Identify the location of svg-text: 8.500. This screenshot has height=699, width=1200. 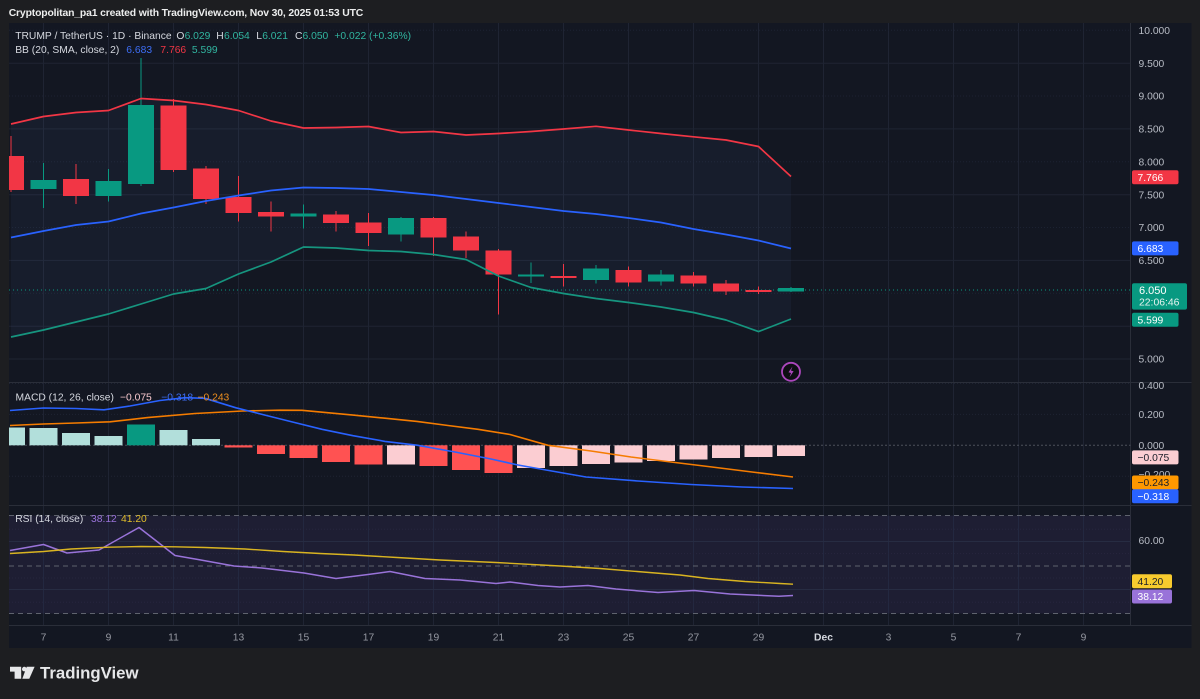
(1152, 130).